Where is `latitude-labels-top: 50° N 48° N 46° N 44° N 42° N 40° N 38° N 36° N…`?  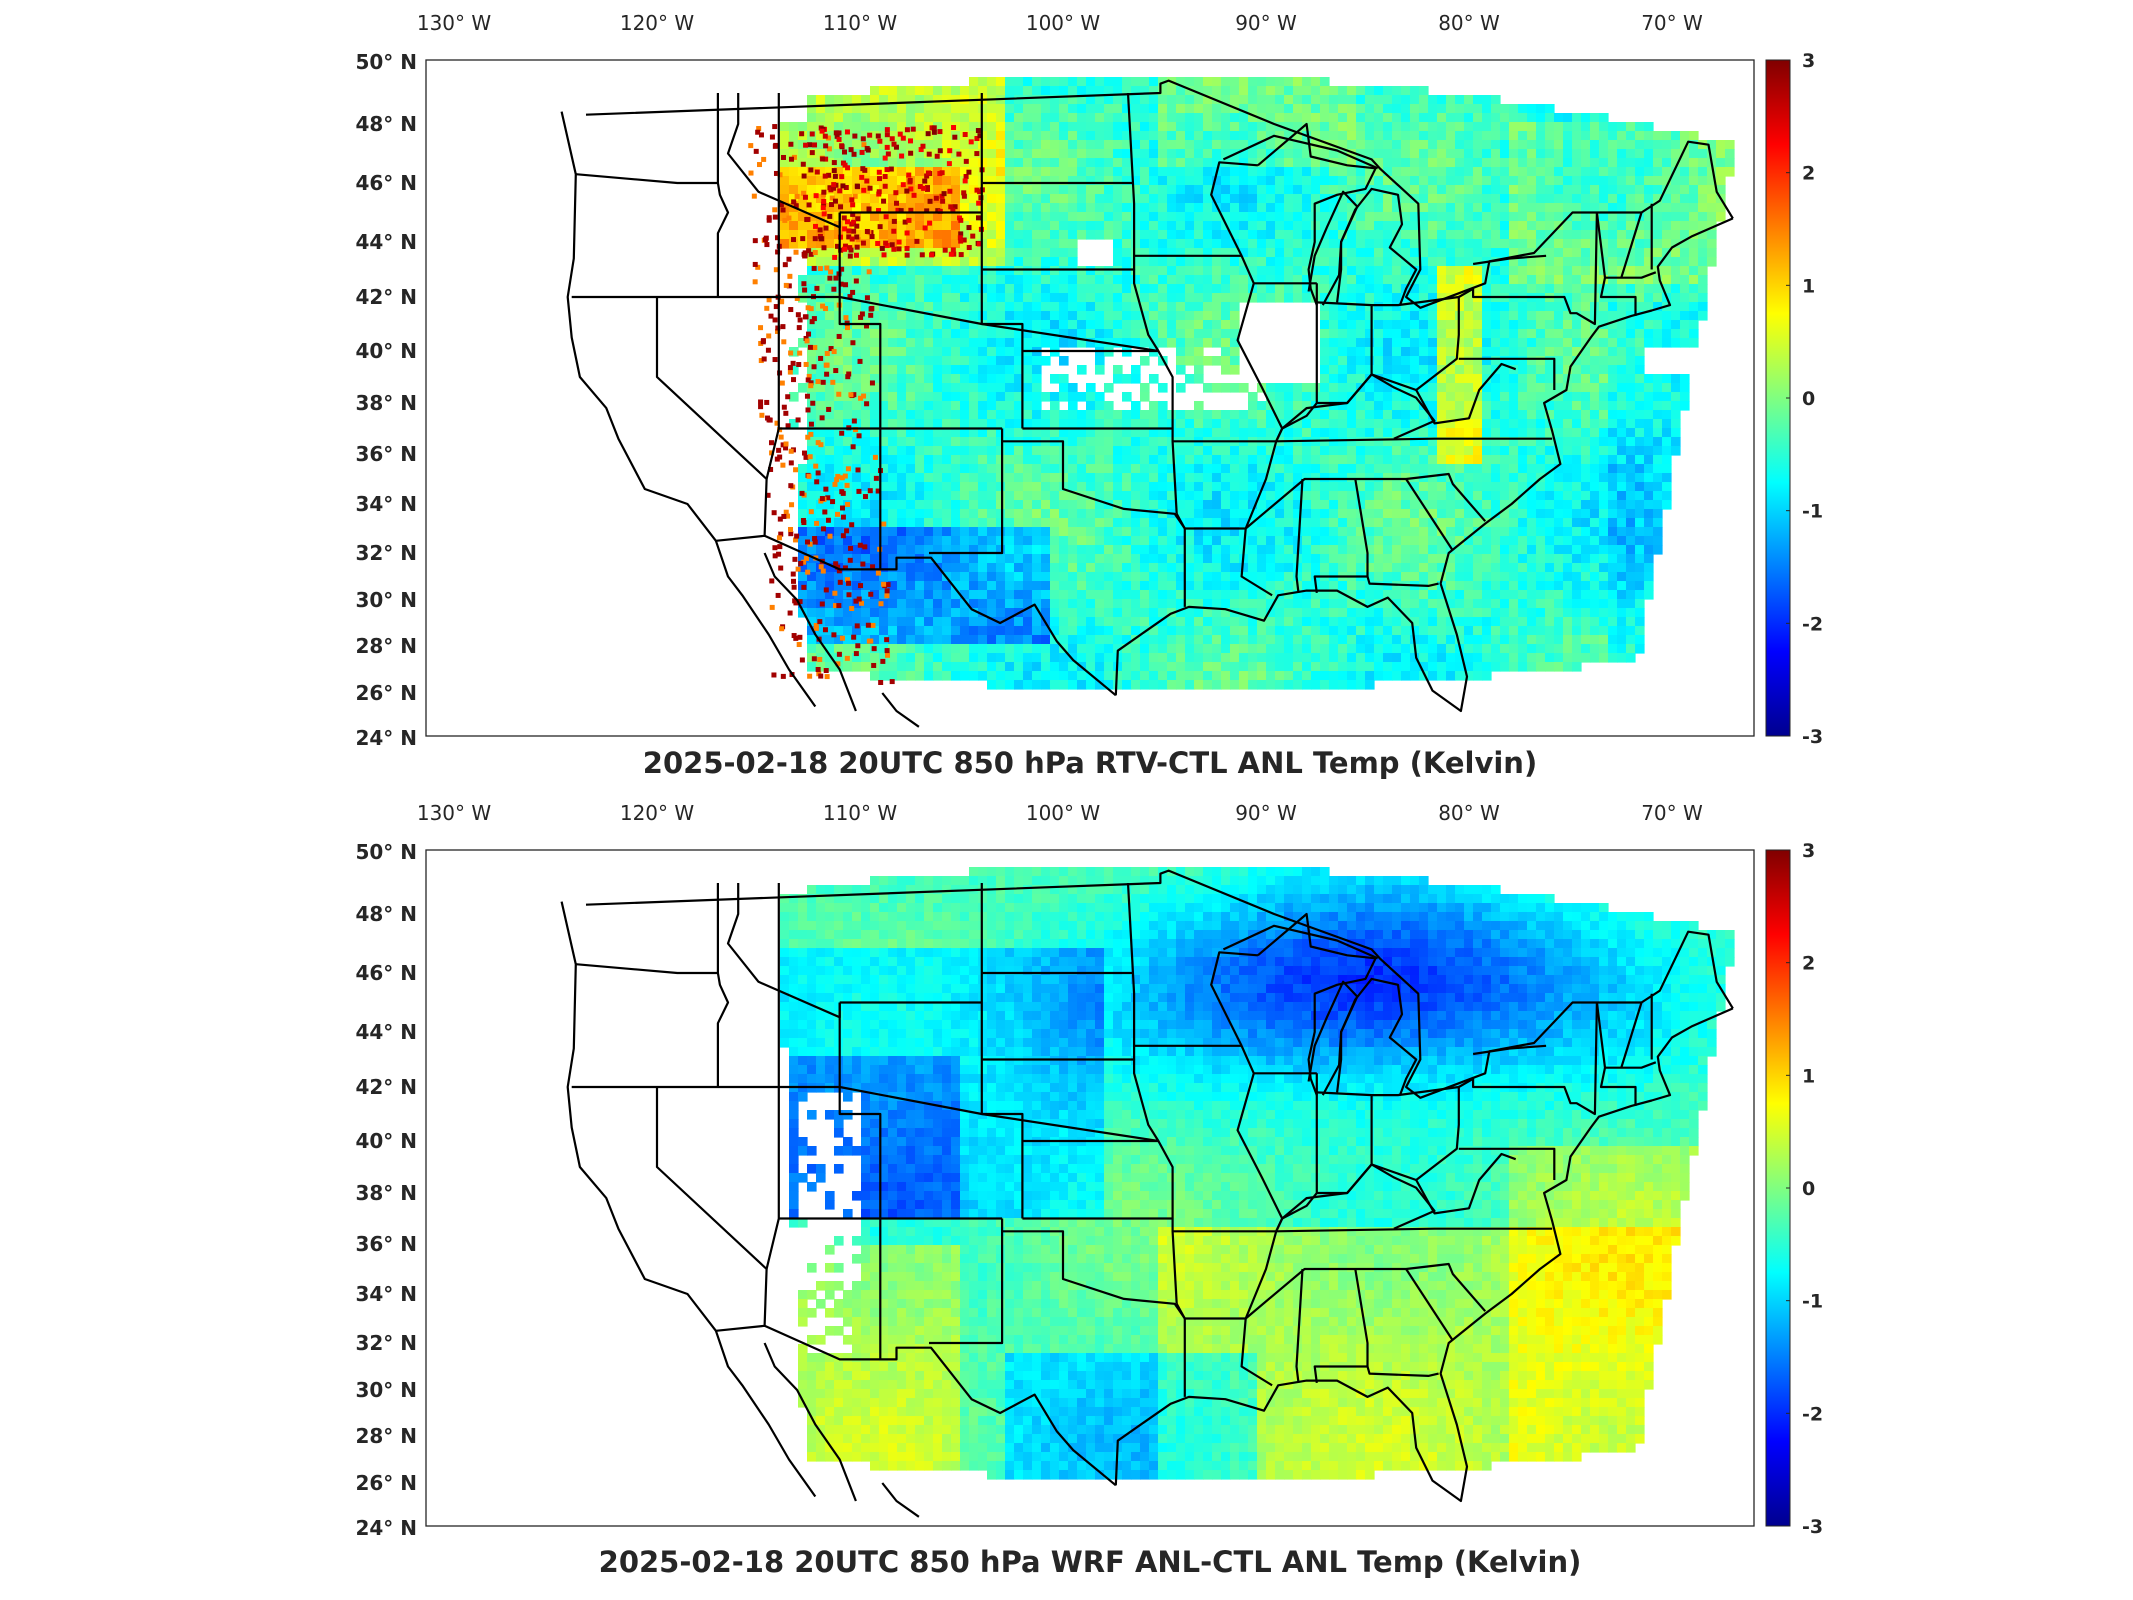 latitude-labels-top: 50° N 48° N 46° N 44° N 42° N 40° N 38° N 36° N… is located at coordinates (386, 400).